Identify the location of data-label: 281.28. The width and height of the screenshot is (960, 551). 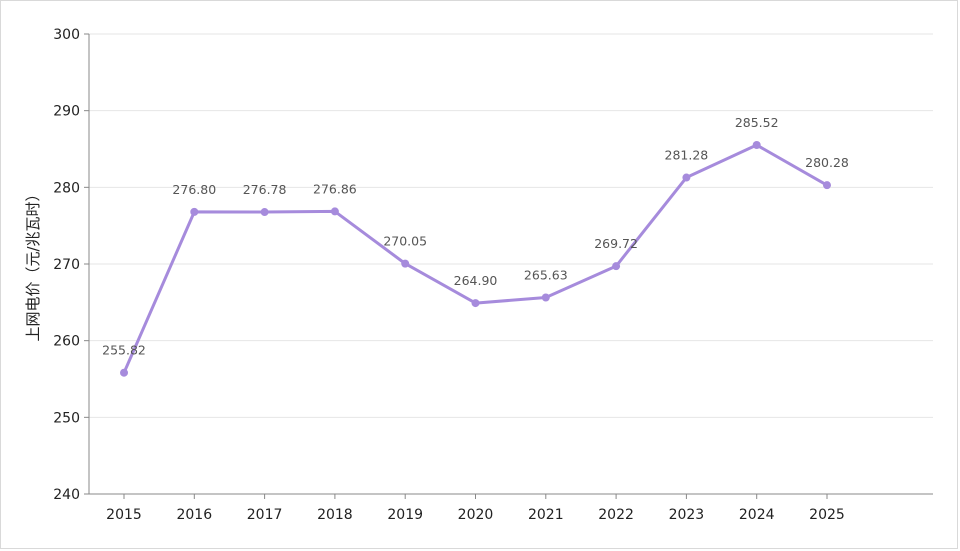
(687, 155).